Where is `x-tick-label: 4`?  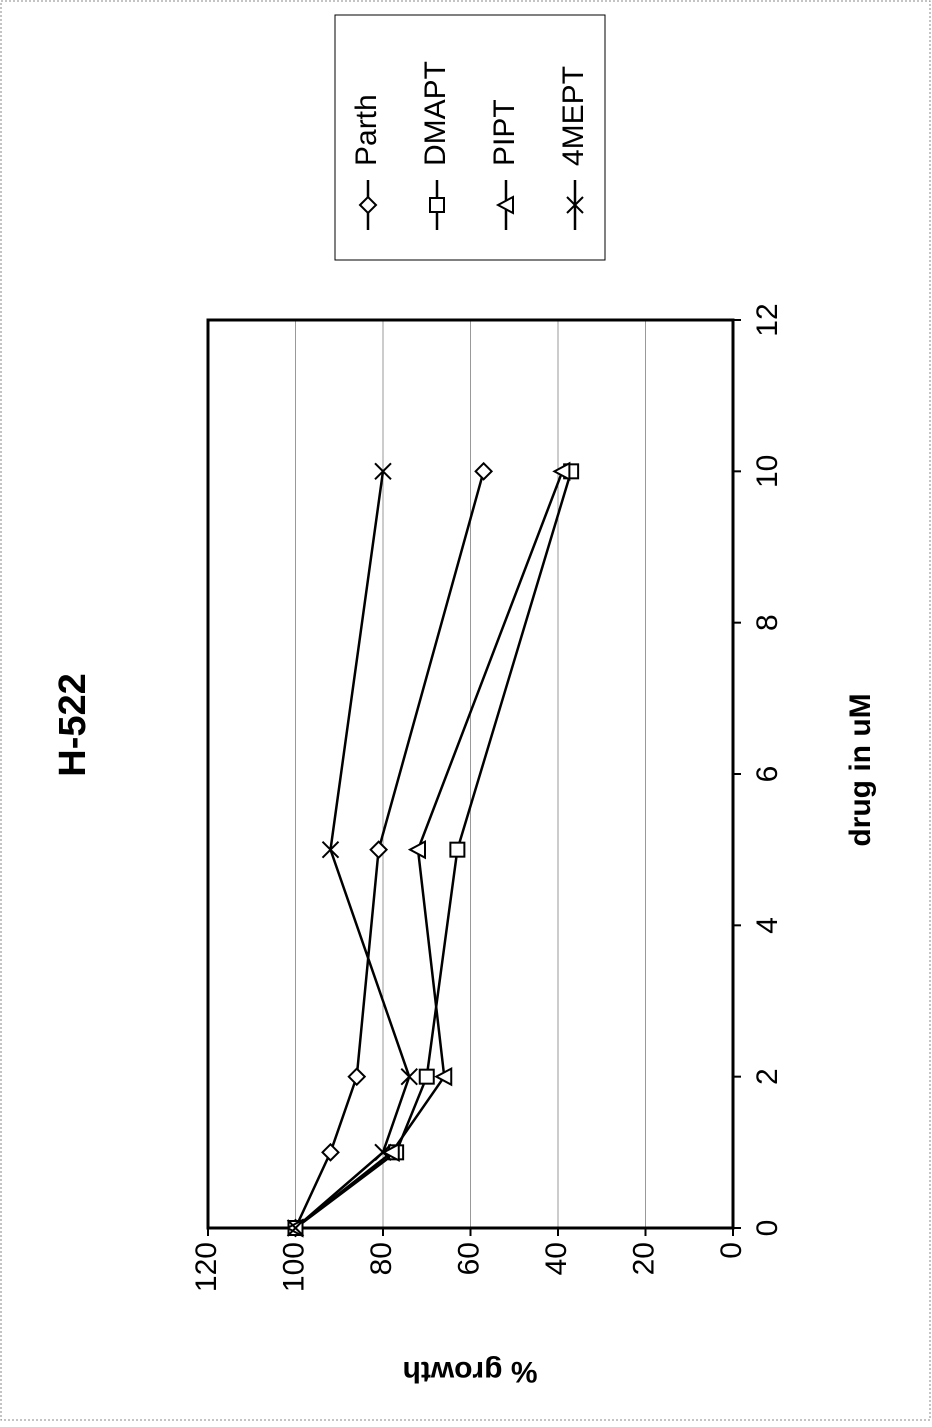
x-tick-label: 4 is located at coordinates (767, 925).